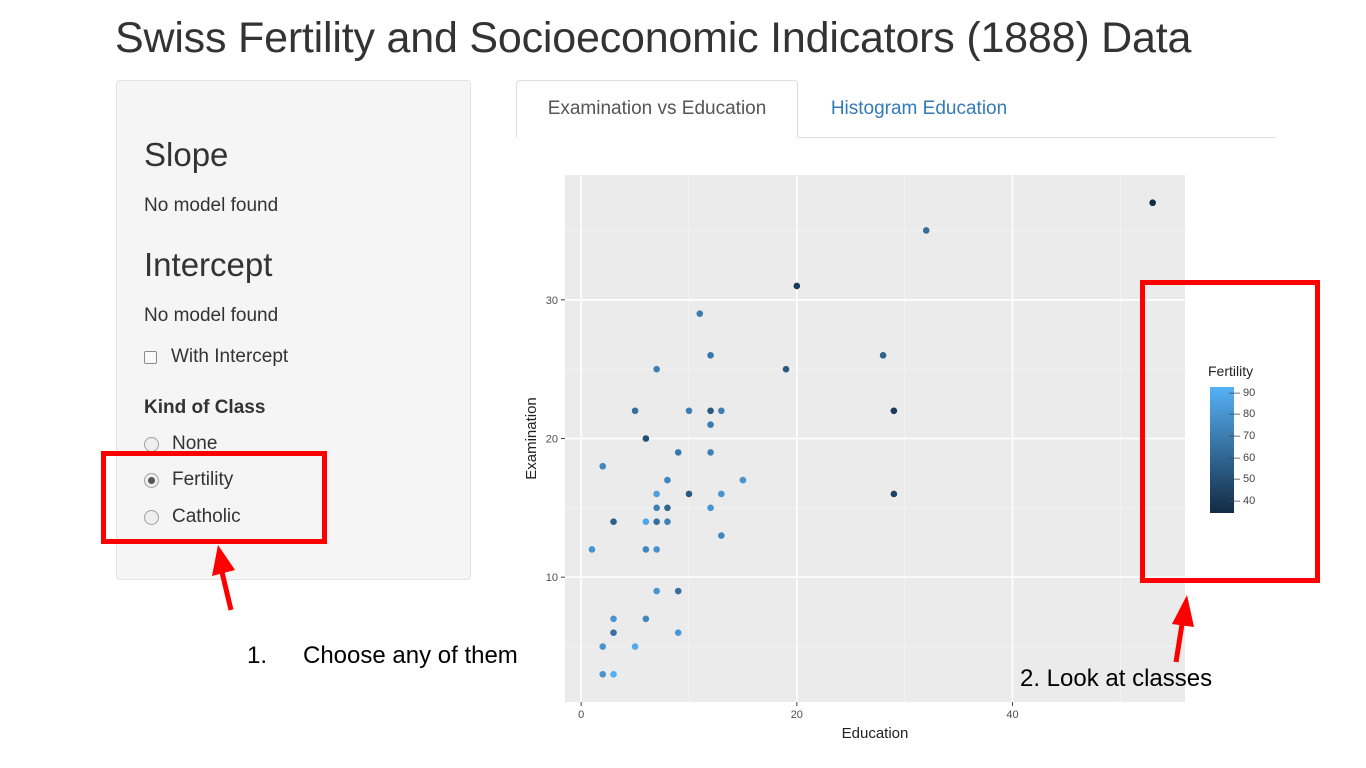 This screenshot has height=768, width=1366. Describe the element at coordinates (214, 497) in the screenshot. I see `highlight-box-class-options` at that location.